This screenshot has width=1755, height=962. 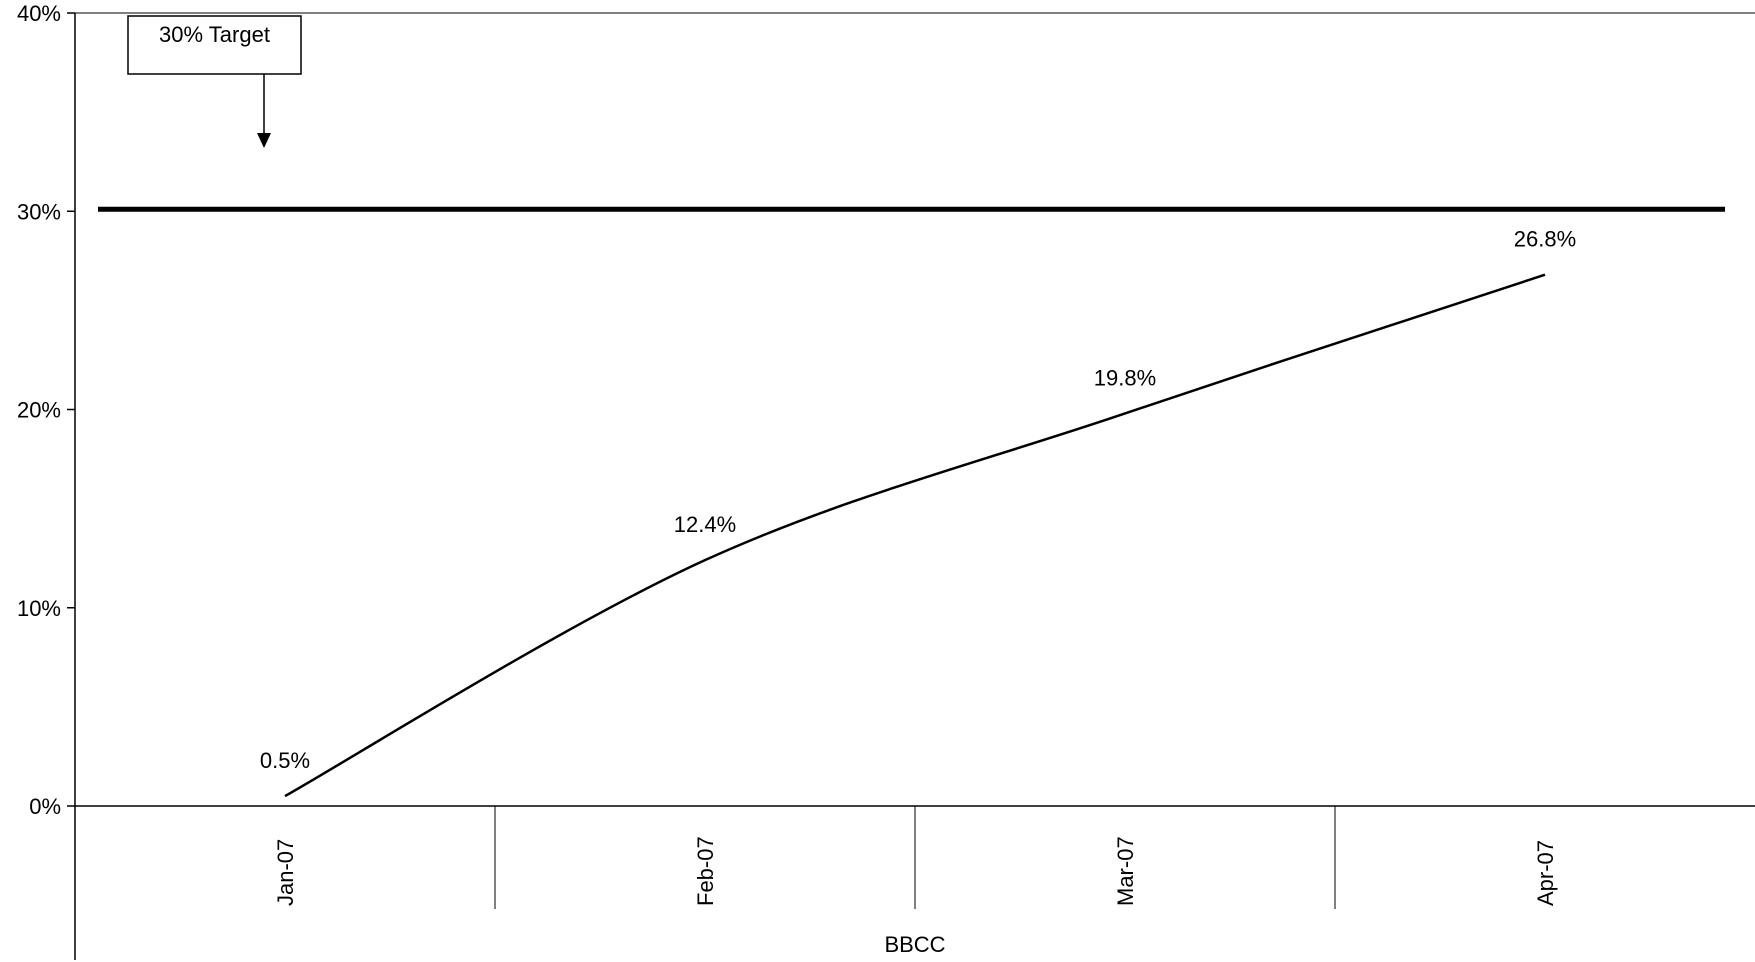 I want to click on data-label: 26.8%, so click(x=1545, y=239).